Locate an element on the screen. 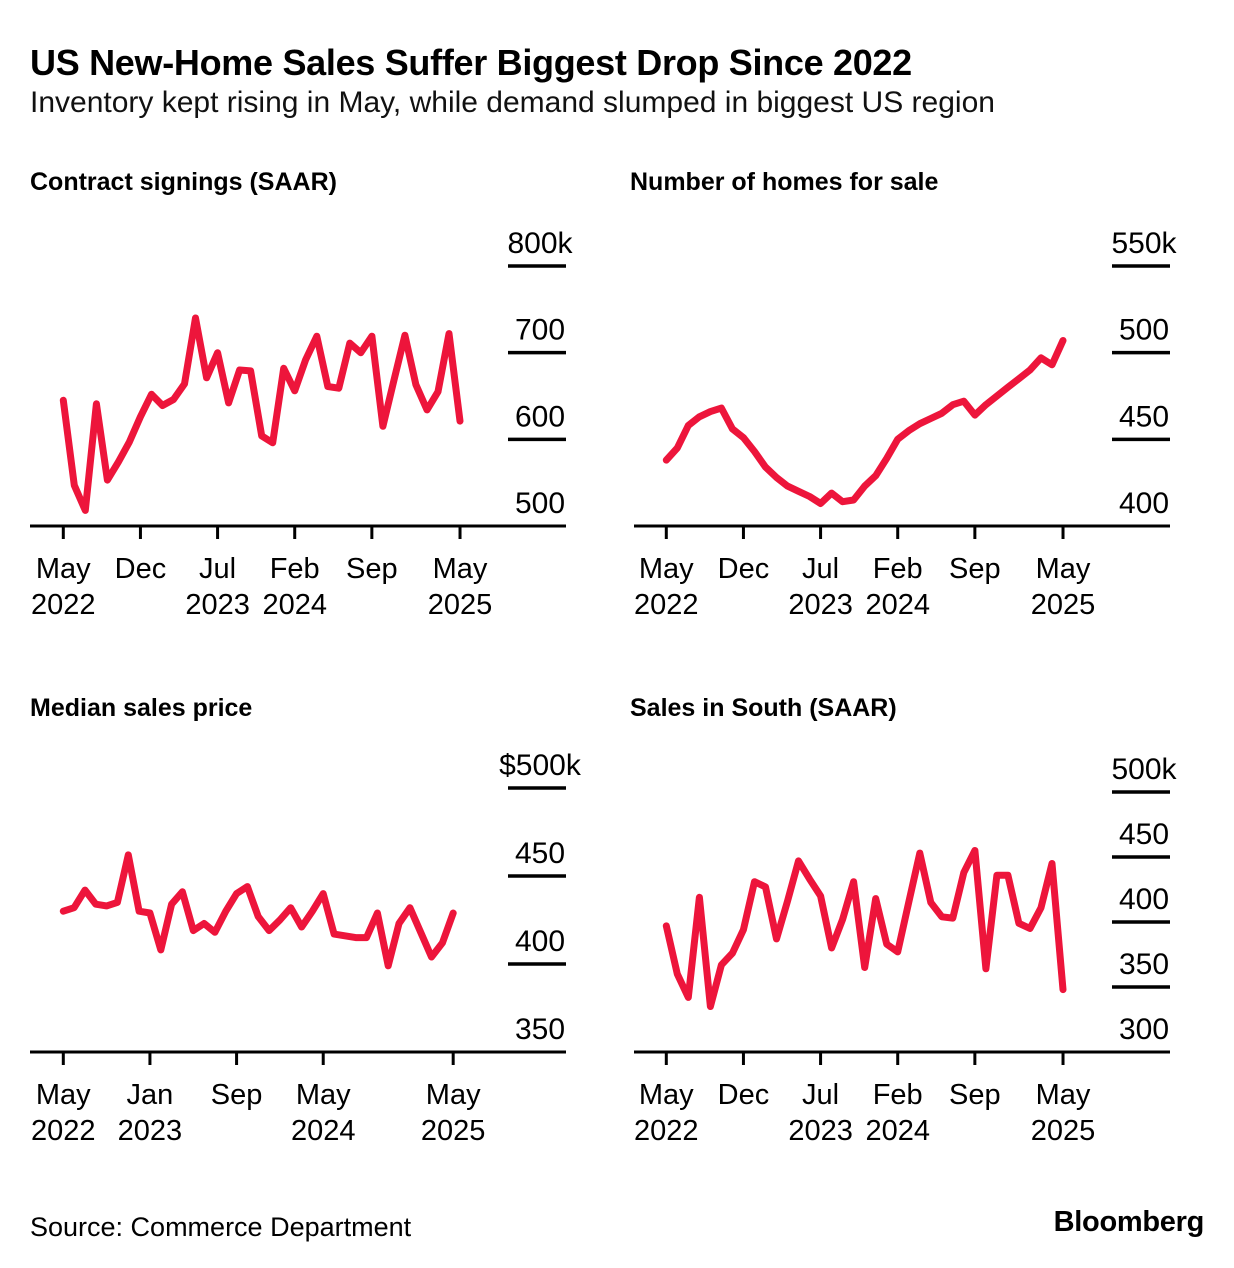  svg-text: 700 is located at coordinates (540, 330).